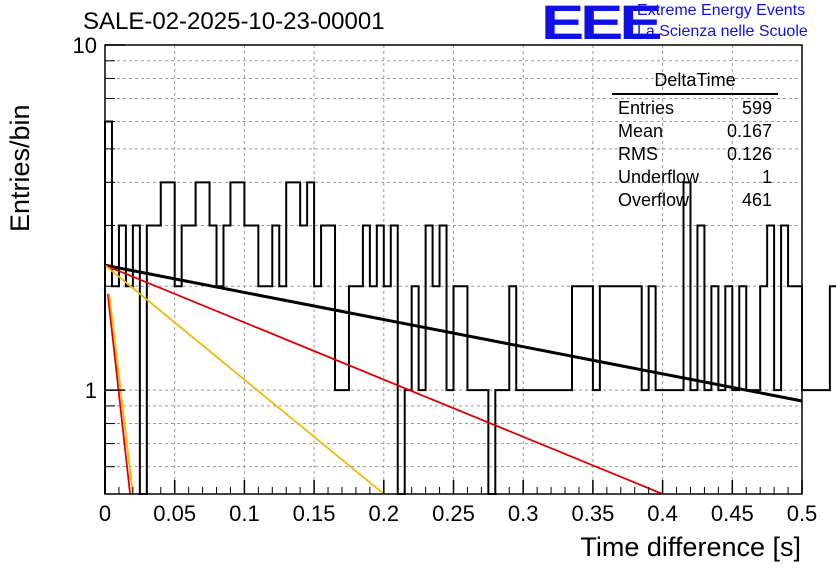  I want to click on eee-logo: EEE, so click(602, 25).